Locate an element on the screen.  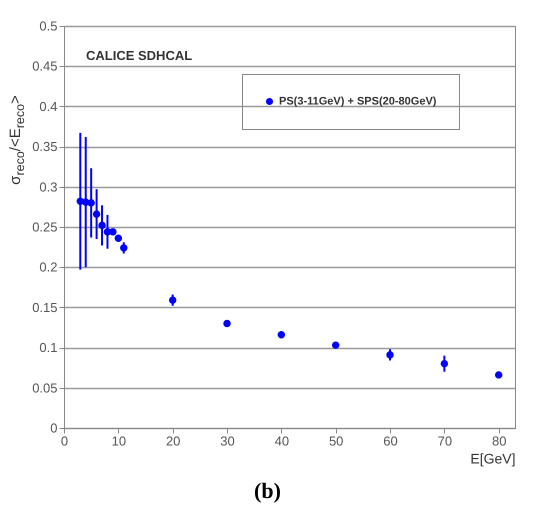
y-tick-label: 0.45 is located at coordinates (45, 66).